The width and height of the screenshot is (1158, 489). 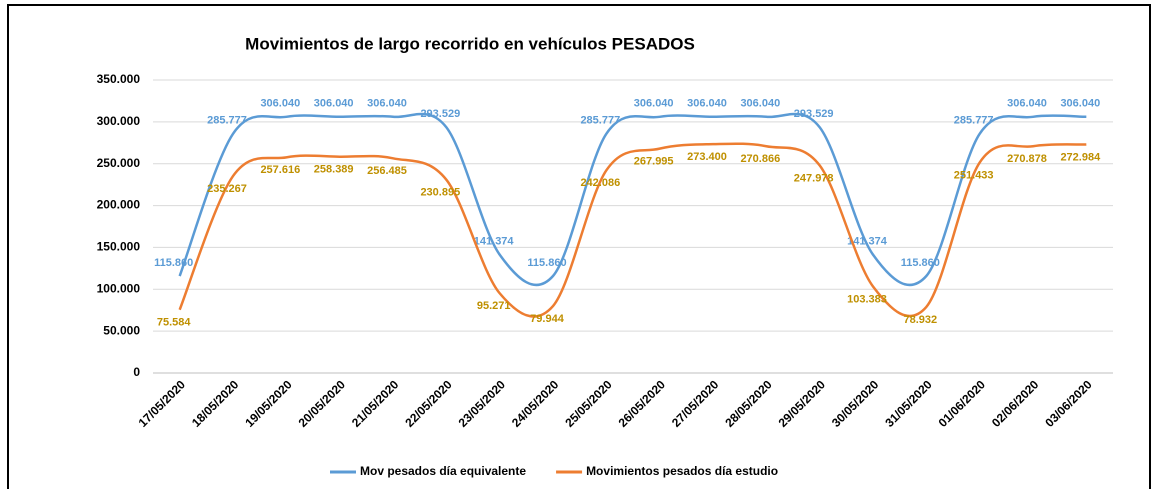 I want to click on data-label: 272.984, so click(x=1080, y=157).